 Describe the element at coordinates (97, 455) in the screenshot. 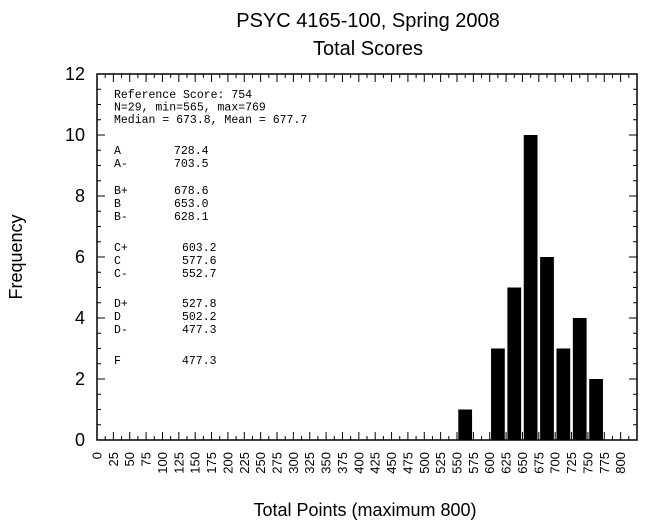

I see `x-tick-label: 0` at that location.